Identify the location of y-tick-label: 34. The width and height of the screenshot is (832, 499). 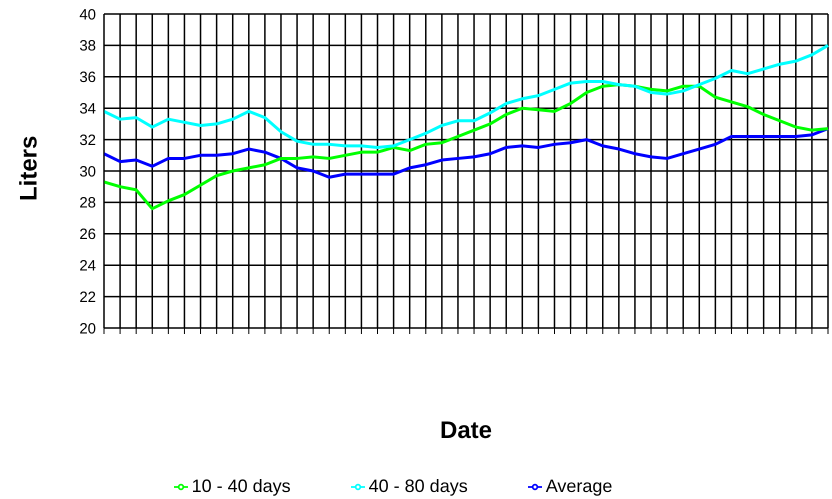
(87, 109).